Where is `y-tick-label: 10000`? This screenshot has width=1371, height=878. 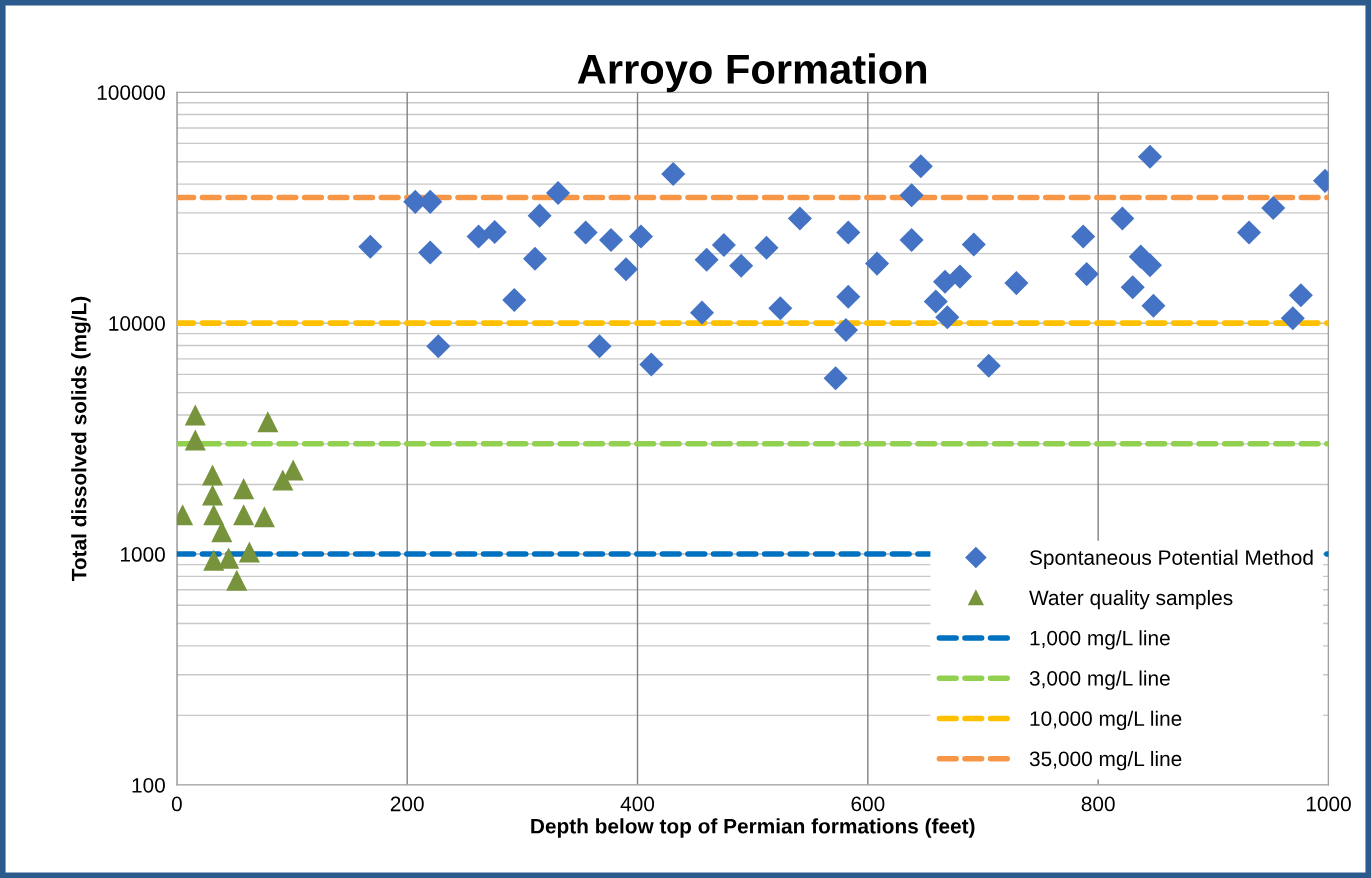 y-tick-label: 10000 is located at coordinates (137, 323).